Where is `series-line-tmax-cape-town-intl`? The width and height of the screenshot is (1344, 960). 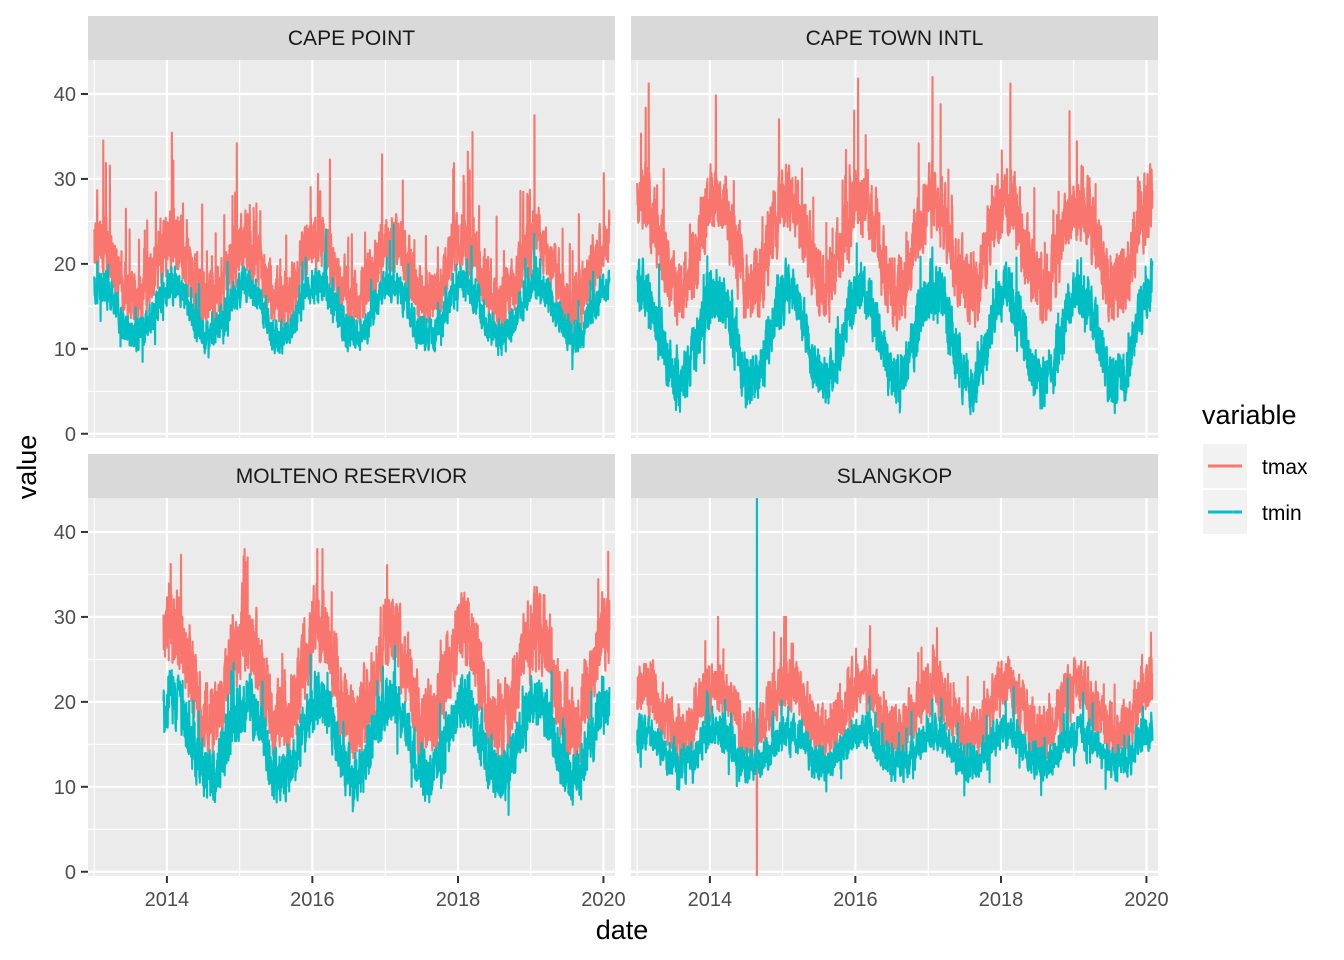 series-line-tmax-cape-town-intl is located at coordinates (895, 203).